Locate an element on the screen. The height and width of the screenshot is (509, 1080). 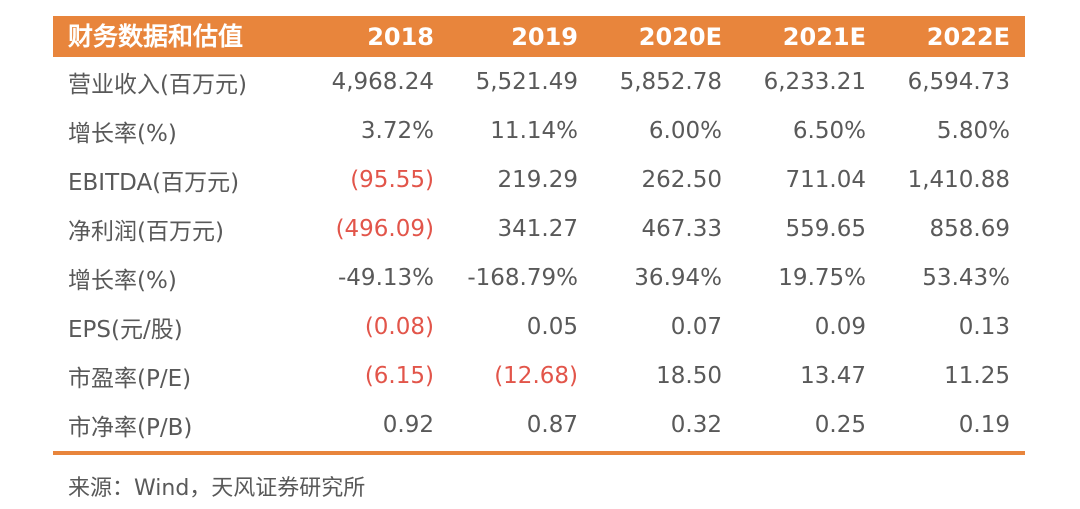
source-note: 来源：Wind，天风证券研究所 is located at coordinates (217, 488).